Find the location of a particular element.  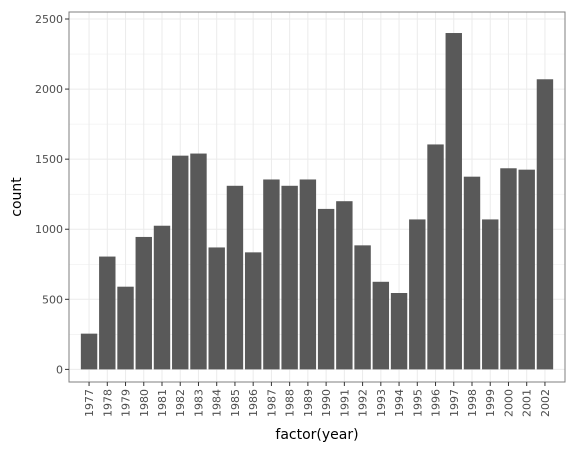

bar-1993 is located at coordinates (381, 325).